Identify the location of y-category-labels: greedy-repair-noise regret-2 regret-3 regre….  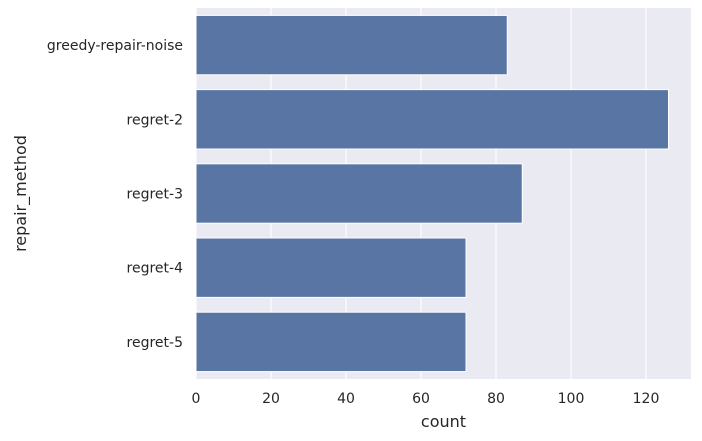
(115, 194).